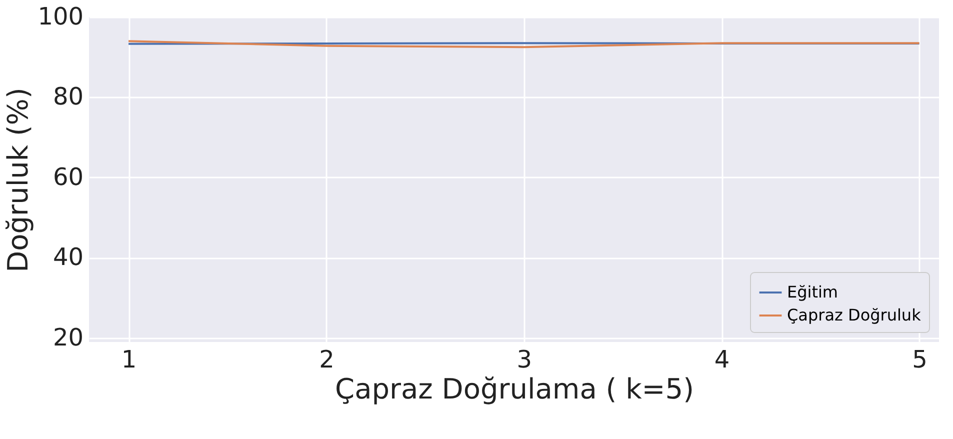 The height and width of the screenshot is (439, 953). Describe the element at coordinates (854, 315) in the screenshot. I see `legend-label: Çapraz Doğruluk` at that location.